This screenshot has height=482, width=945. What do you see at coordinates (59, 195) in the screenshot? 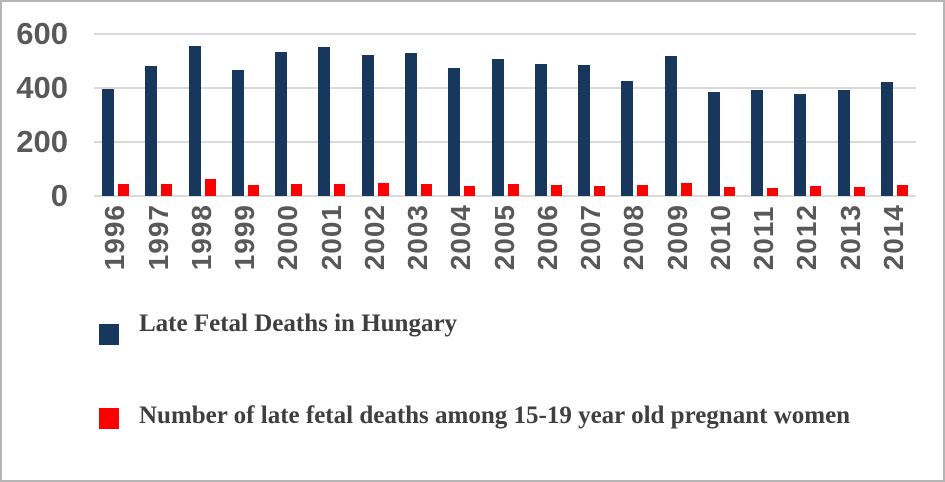
I see `y-tick-label-0: 0` at bounding box center [59, 195].